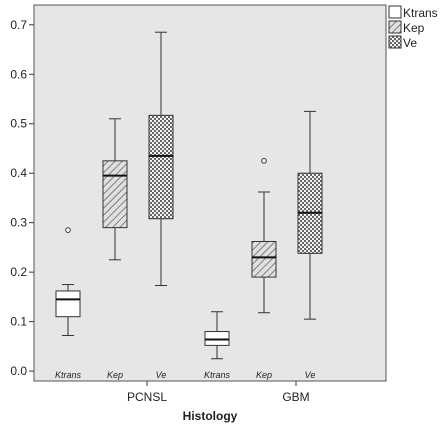 The image size is (440, 427). What do you see at coordinates (18, 223) in the screenshot?
I see `y-tick-label: 0.3` at bounding box center [18, 223].